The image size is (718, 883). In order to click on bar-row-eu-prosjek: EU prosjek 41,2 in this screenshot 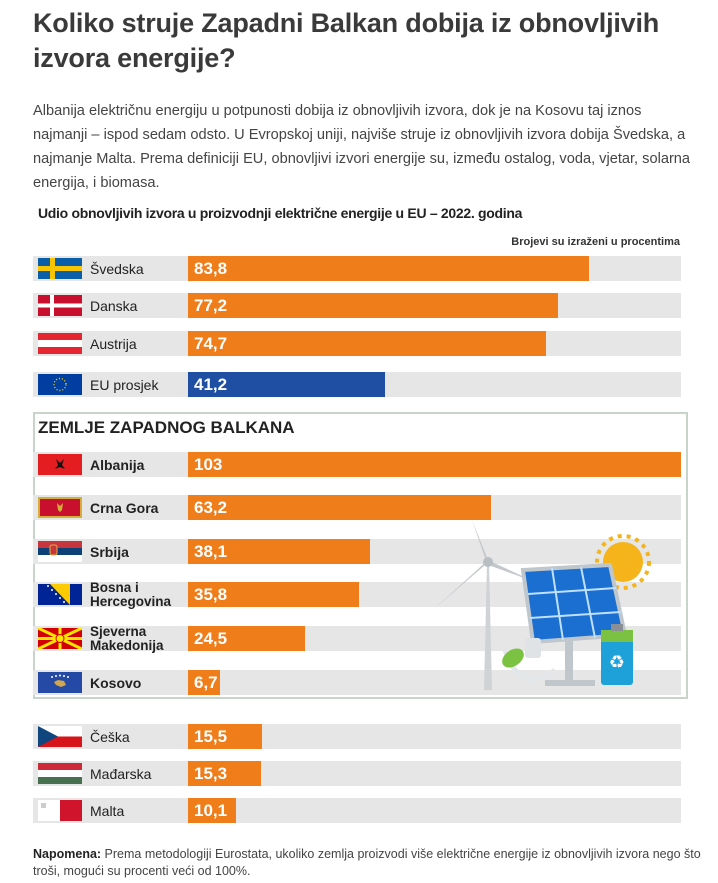, I will do `click(358, 384)`.